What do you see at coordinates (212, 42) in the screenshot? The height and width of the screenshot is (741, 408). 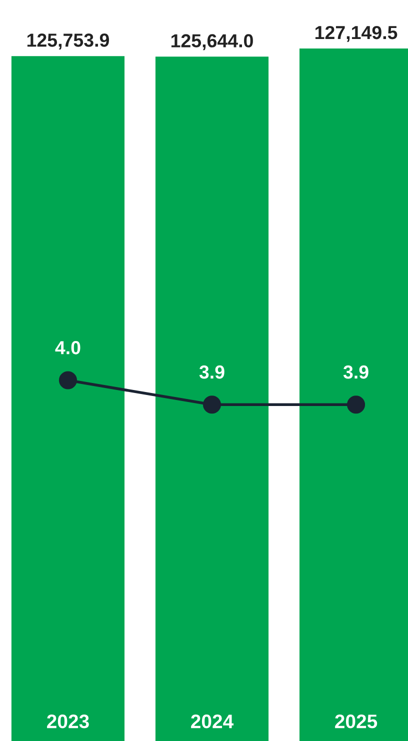 I see `data-label: 125,644.0` at bounding box center [212, 42].